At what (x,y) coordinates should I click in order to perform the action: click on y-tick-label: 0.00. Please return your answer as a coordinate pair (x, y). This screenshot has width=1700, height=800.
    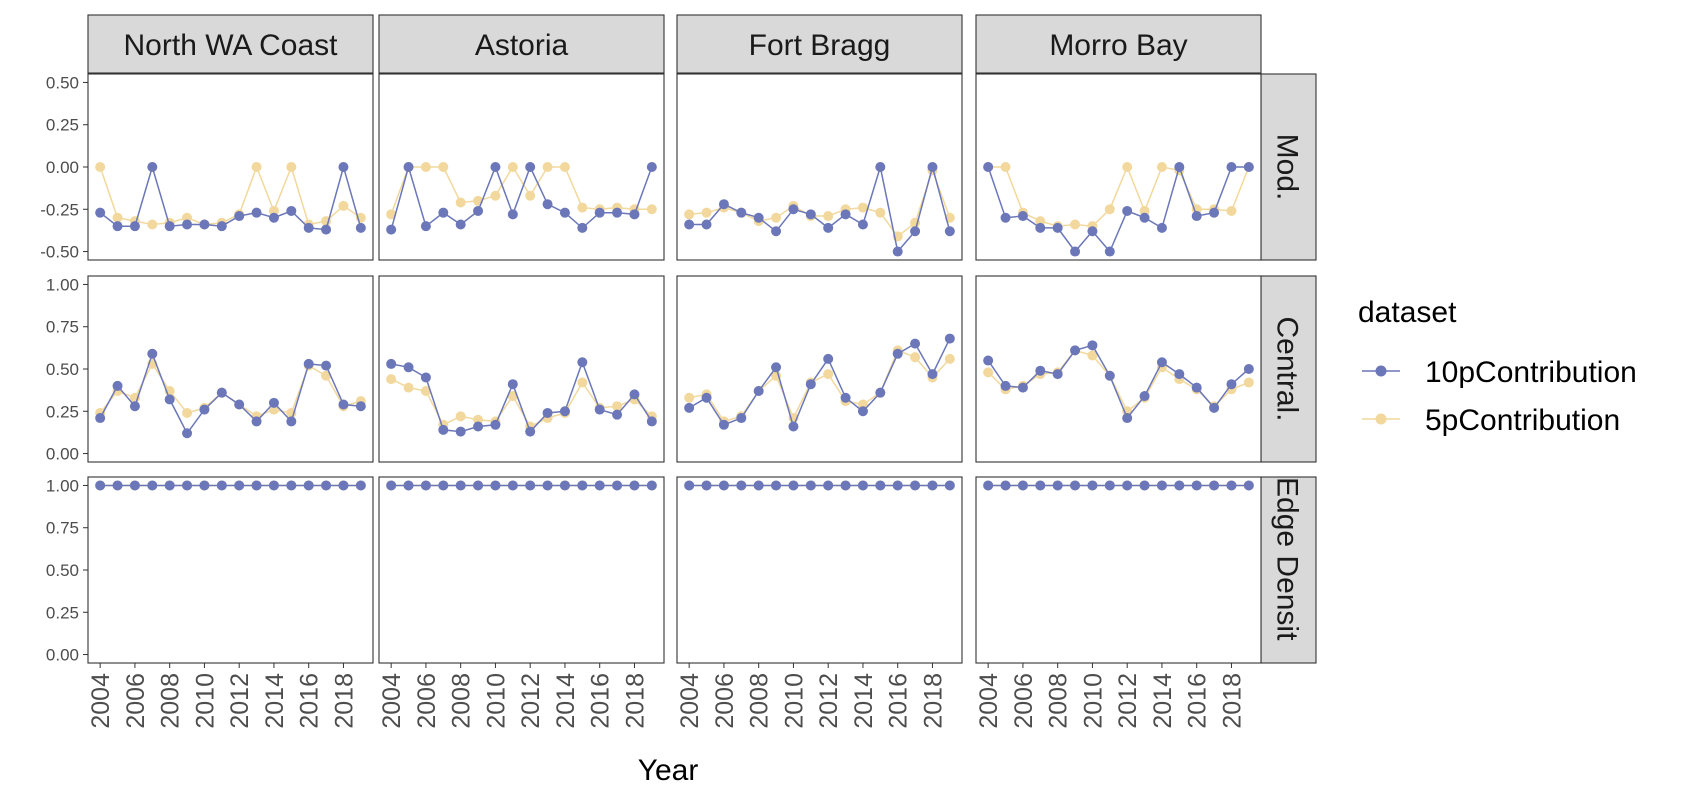
    Looking at the image, I should click on (62, 655).